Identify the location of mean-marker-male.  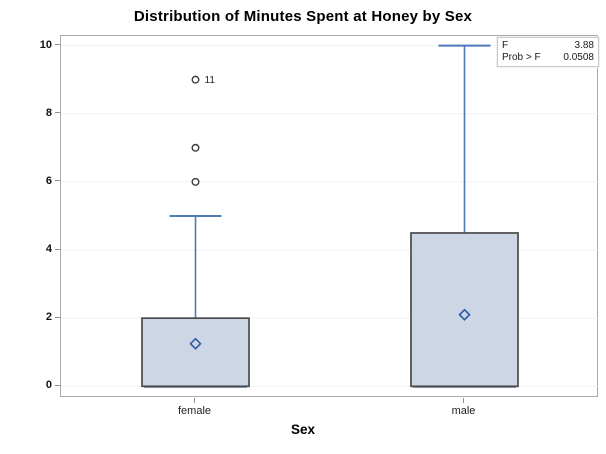
(464, 314).